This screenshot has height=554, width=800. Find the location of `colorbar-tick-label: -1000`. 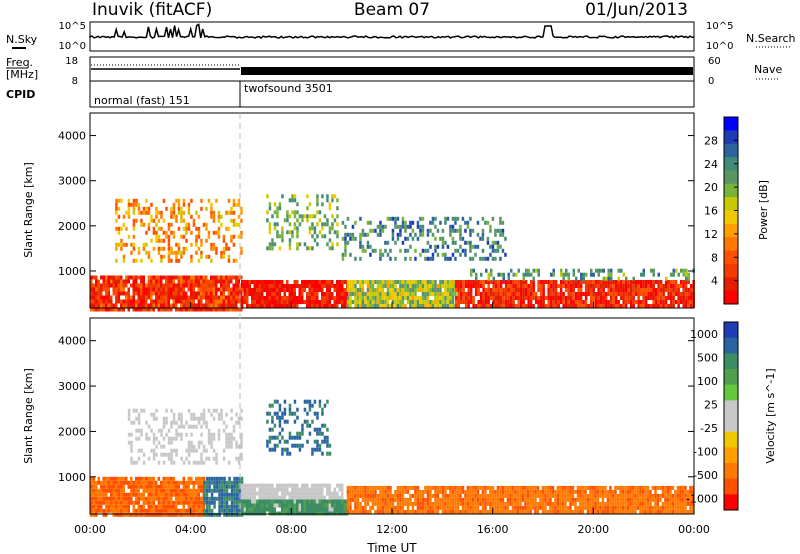

colorbar-tick-label: -1000 is located at coordinates (702, 498).